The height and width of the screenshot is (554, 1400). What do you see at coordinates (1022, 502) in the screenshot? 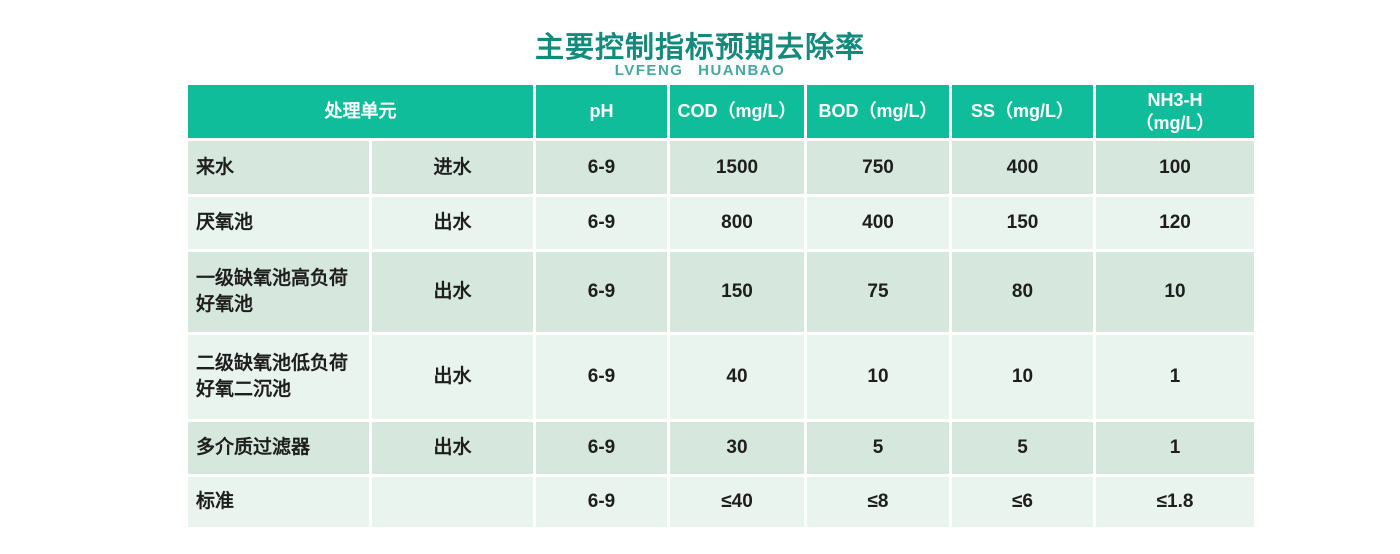
I see `ss-cell: ≤6` at bounding box center [1022, 502].